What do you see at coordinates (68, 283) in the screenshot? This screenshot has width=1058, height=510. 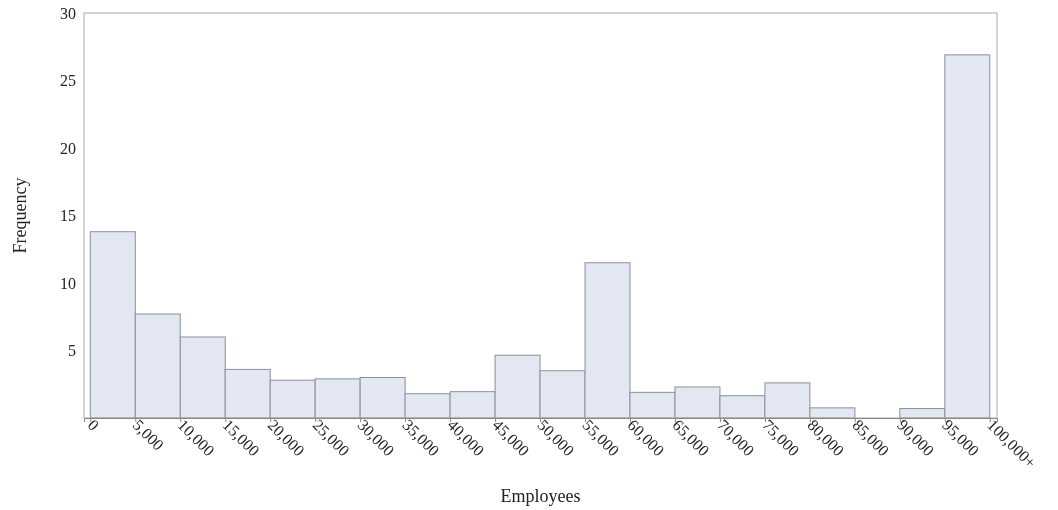 I see `y-tick-label: 10` at bounding box center [68, 283].